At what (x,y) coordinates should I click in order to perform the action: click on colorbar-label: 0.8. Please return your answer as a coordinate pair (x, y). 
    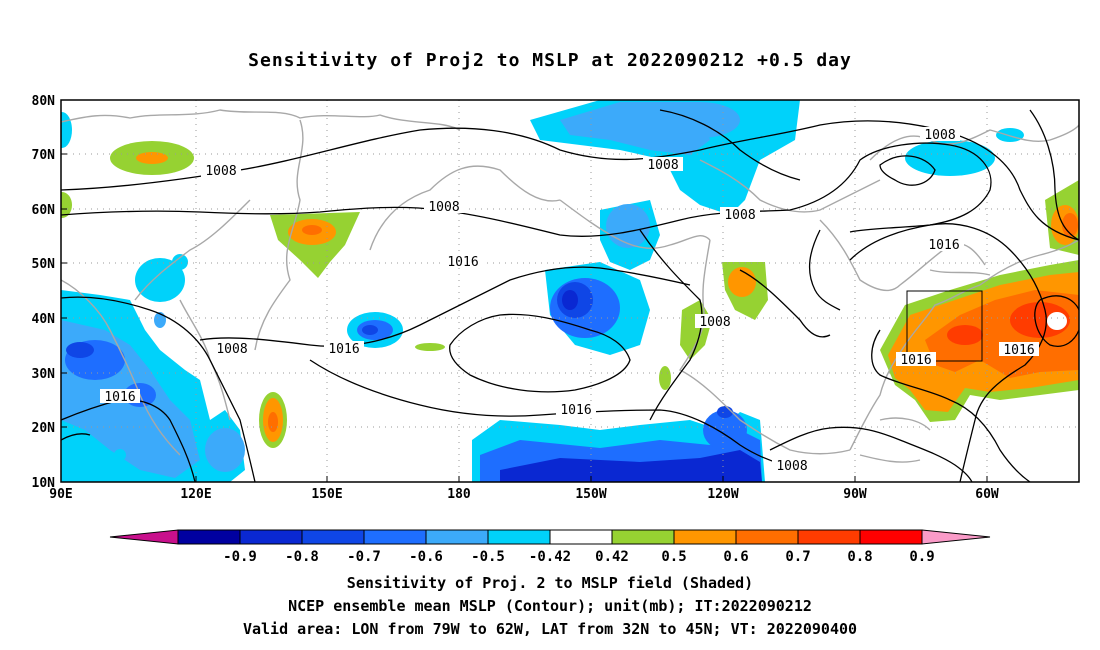
    Looking at the image, I should click on (859, 557).